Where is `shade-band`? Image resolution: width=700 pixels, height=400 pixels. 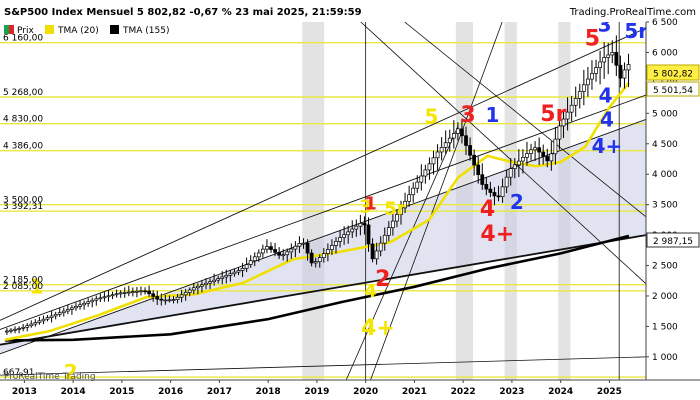
shade-band is located at coordinates (313, 201).